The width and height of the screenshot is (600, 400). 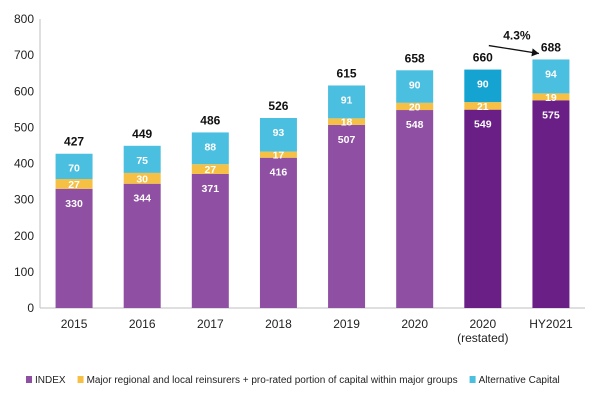 What do you see at coordinates (279, 173) in the screenshot?
I see `segment-value-label: 416` at bounding box center [279, 173].